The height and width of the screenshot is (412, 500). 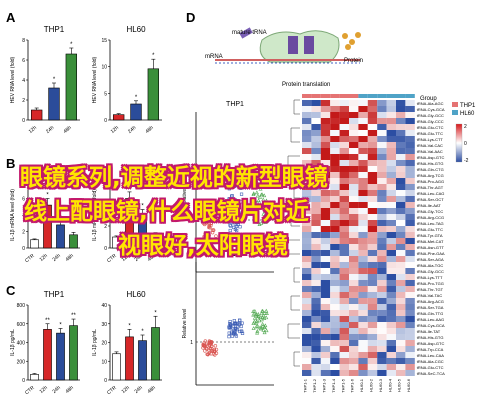 I want to click on heatmap-group-title: Group, so click(x=428, y=99).